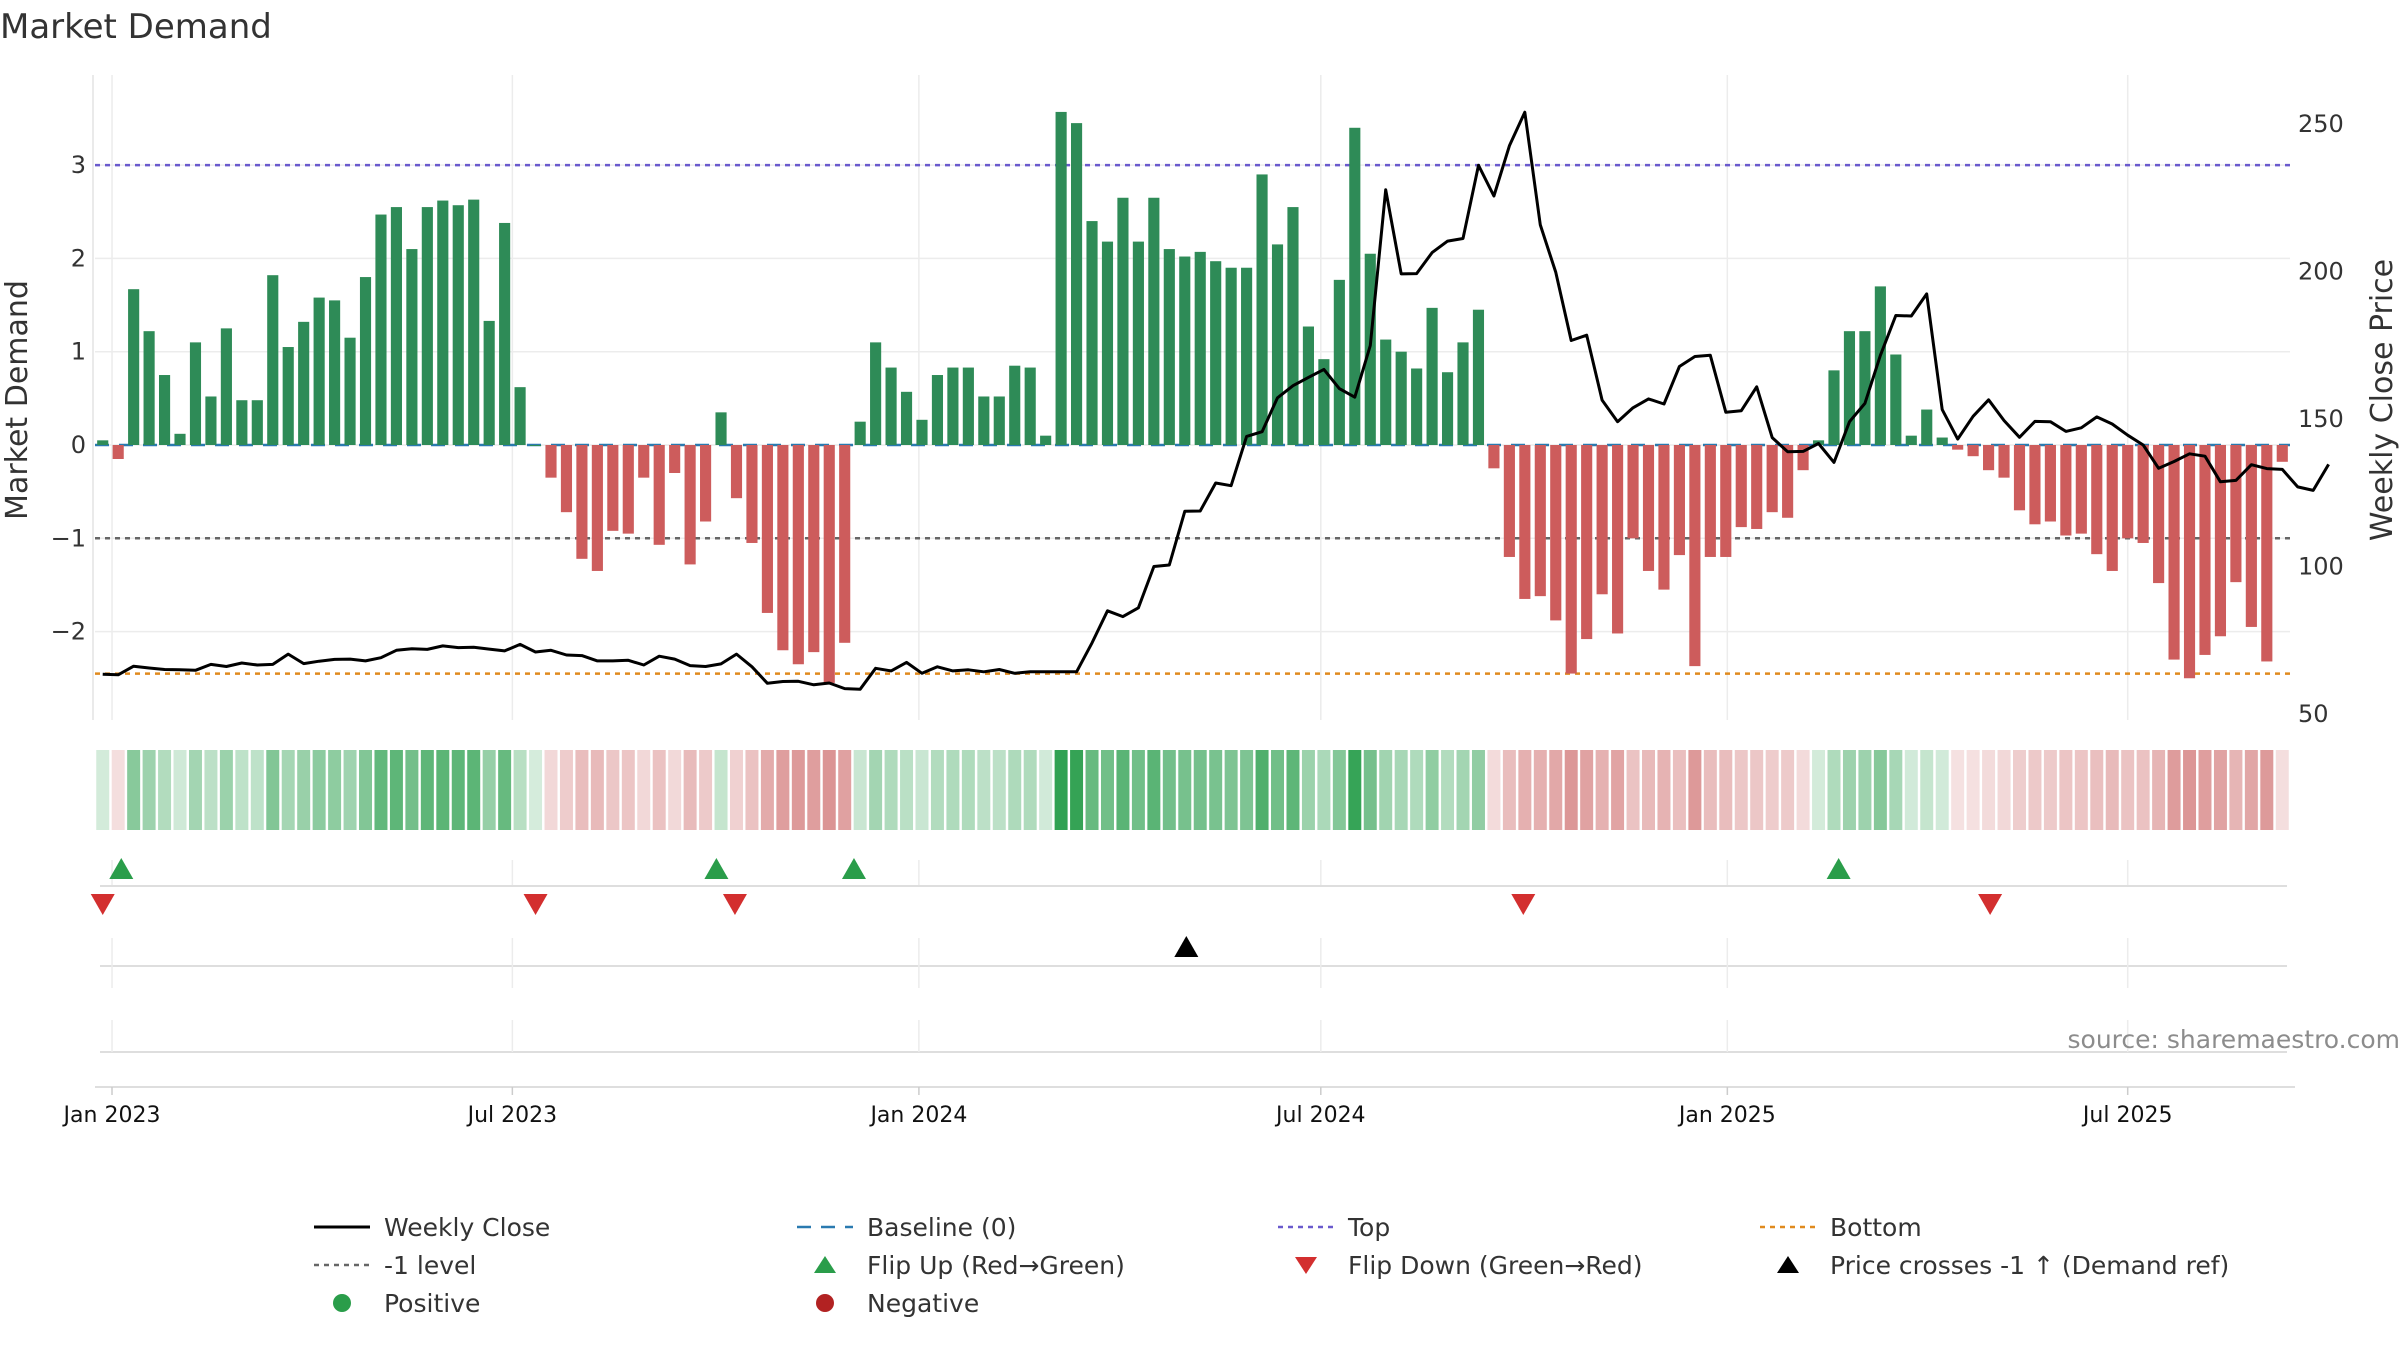 The width and height of the screenshot is (2400, 1350). Describe the element at coordinates (2321, 124) in the screenshot. I see `right-tick-label: 250` at that location.